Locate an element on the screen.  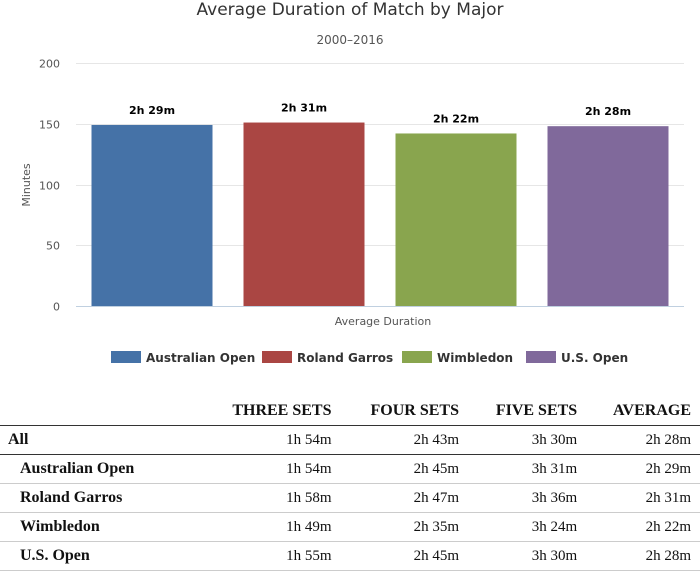
legend-item: Australian Open is located at coordinates (200, 358).